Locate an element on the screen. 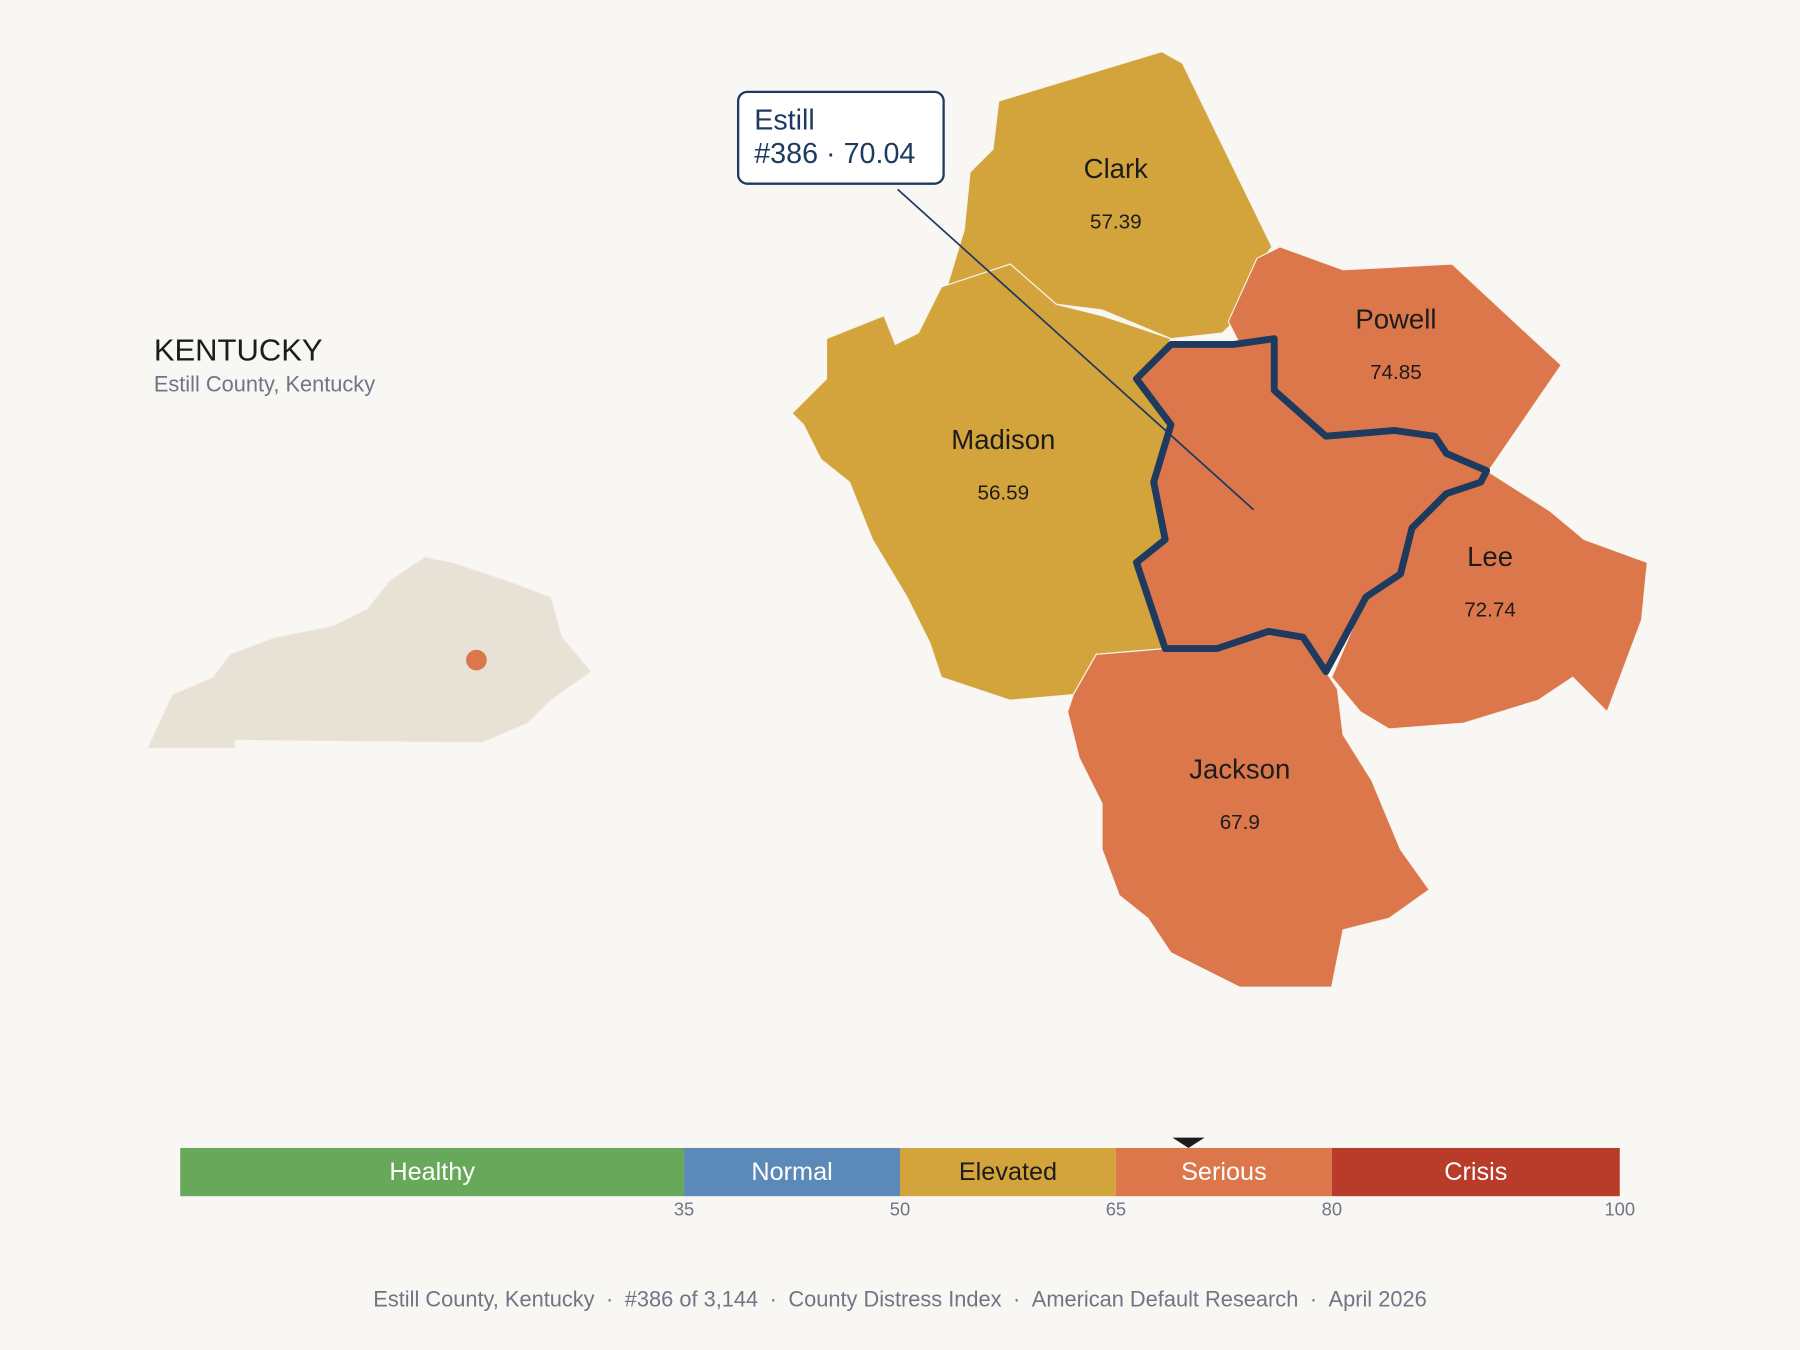  county-name: Lee is located at coordinates (1490, 556).